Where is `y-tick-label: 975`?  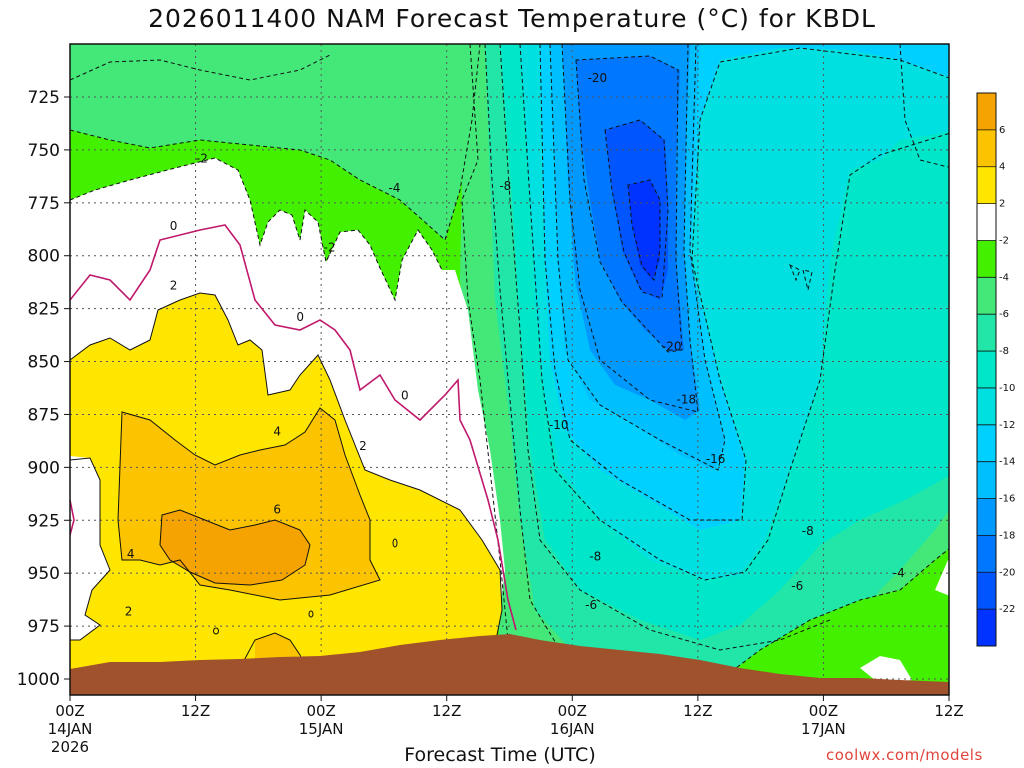
y-tick-label: 975 is located at coordinates (44, 627).